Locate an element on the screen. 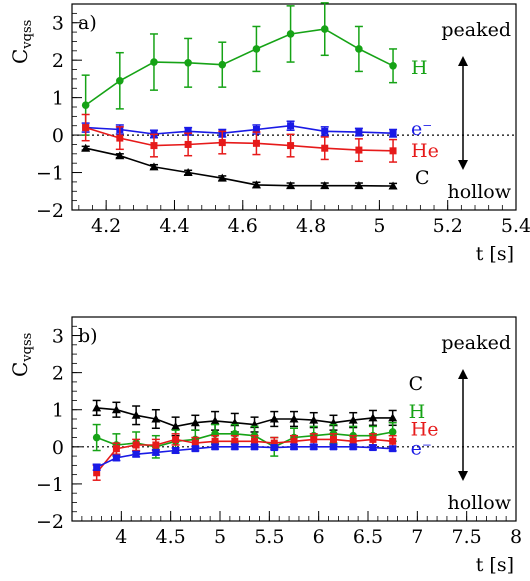 This screenshot has height=581, width=530. x-tick-label: 6 is located at coordinates (319, 537).